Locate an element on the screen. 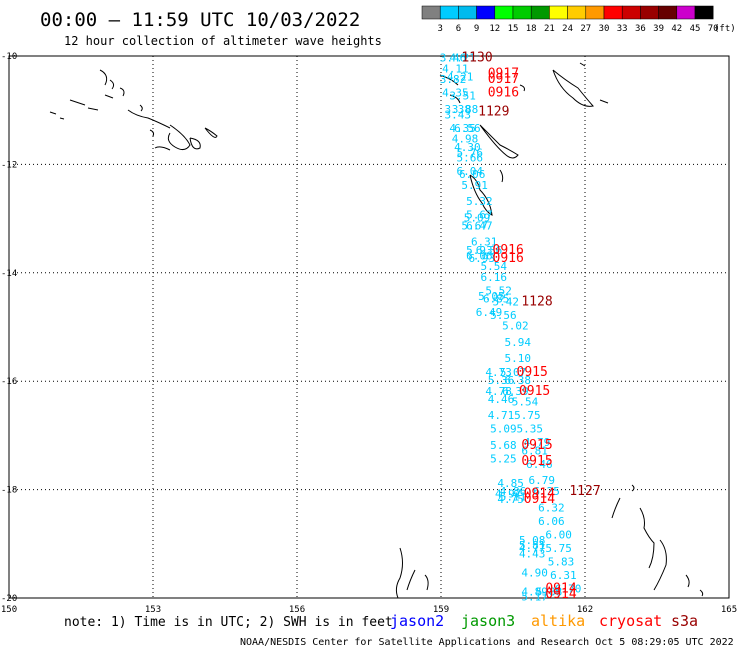 The width and height of the screenshot is (740, 650). swh-label: 6.85 is located at coordinates (496, 299).